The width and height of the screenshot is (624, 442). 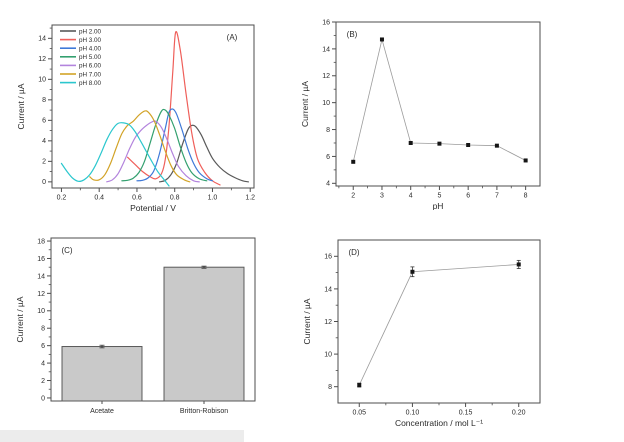 What do you see at coordinates (90, 57) in the screenshot?
I see `legend-label: pH 5.00` at bounding box center [90, 57].